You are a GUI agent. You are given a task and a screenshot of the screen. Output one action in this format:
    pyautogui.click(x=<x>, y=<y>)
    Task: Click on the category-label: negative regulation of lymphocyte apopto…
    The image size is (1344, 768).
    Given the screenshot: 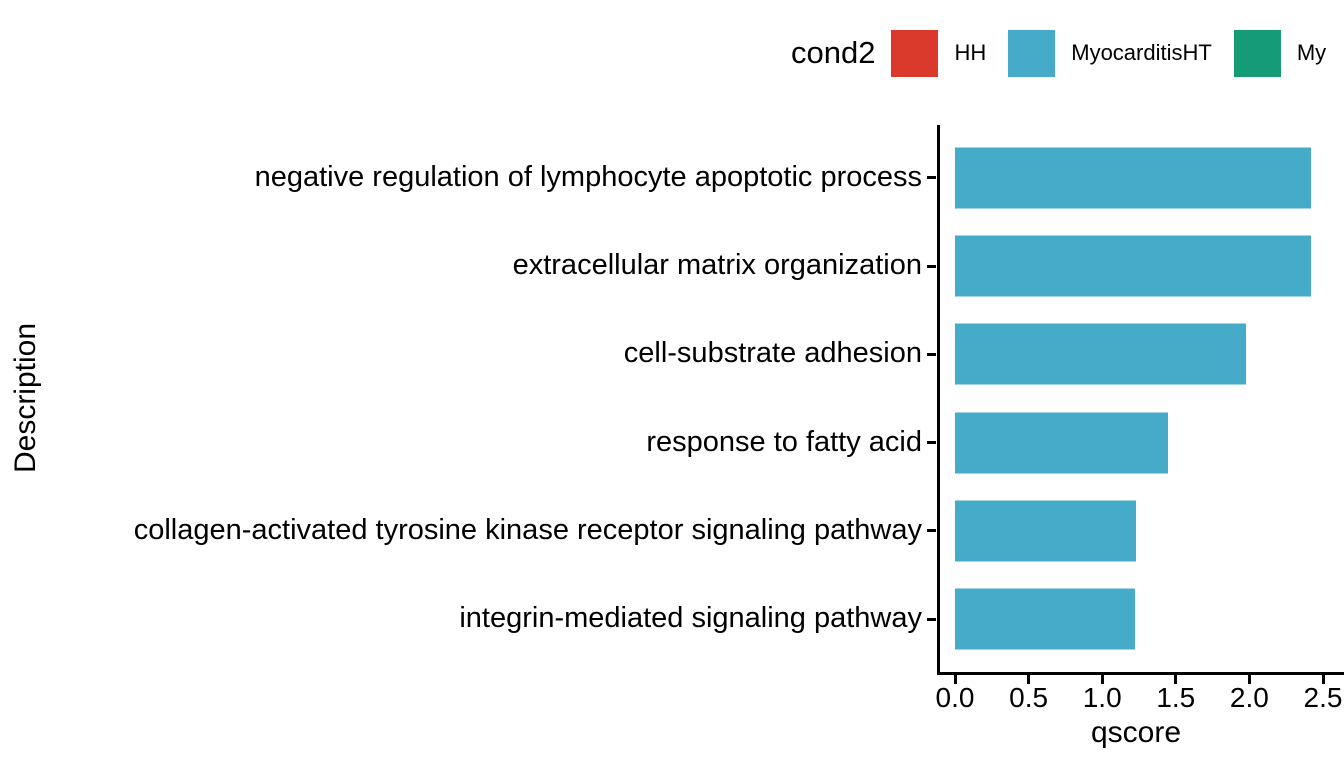 What is the action you would take?
    pyautogui.click(x=588, y=176)
    